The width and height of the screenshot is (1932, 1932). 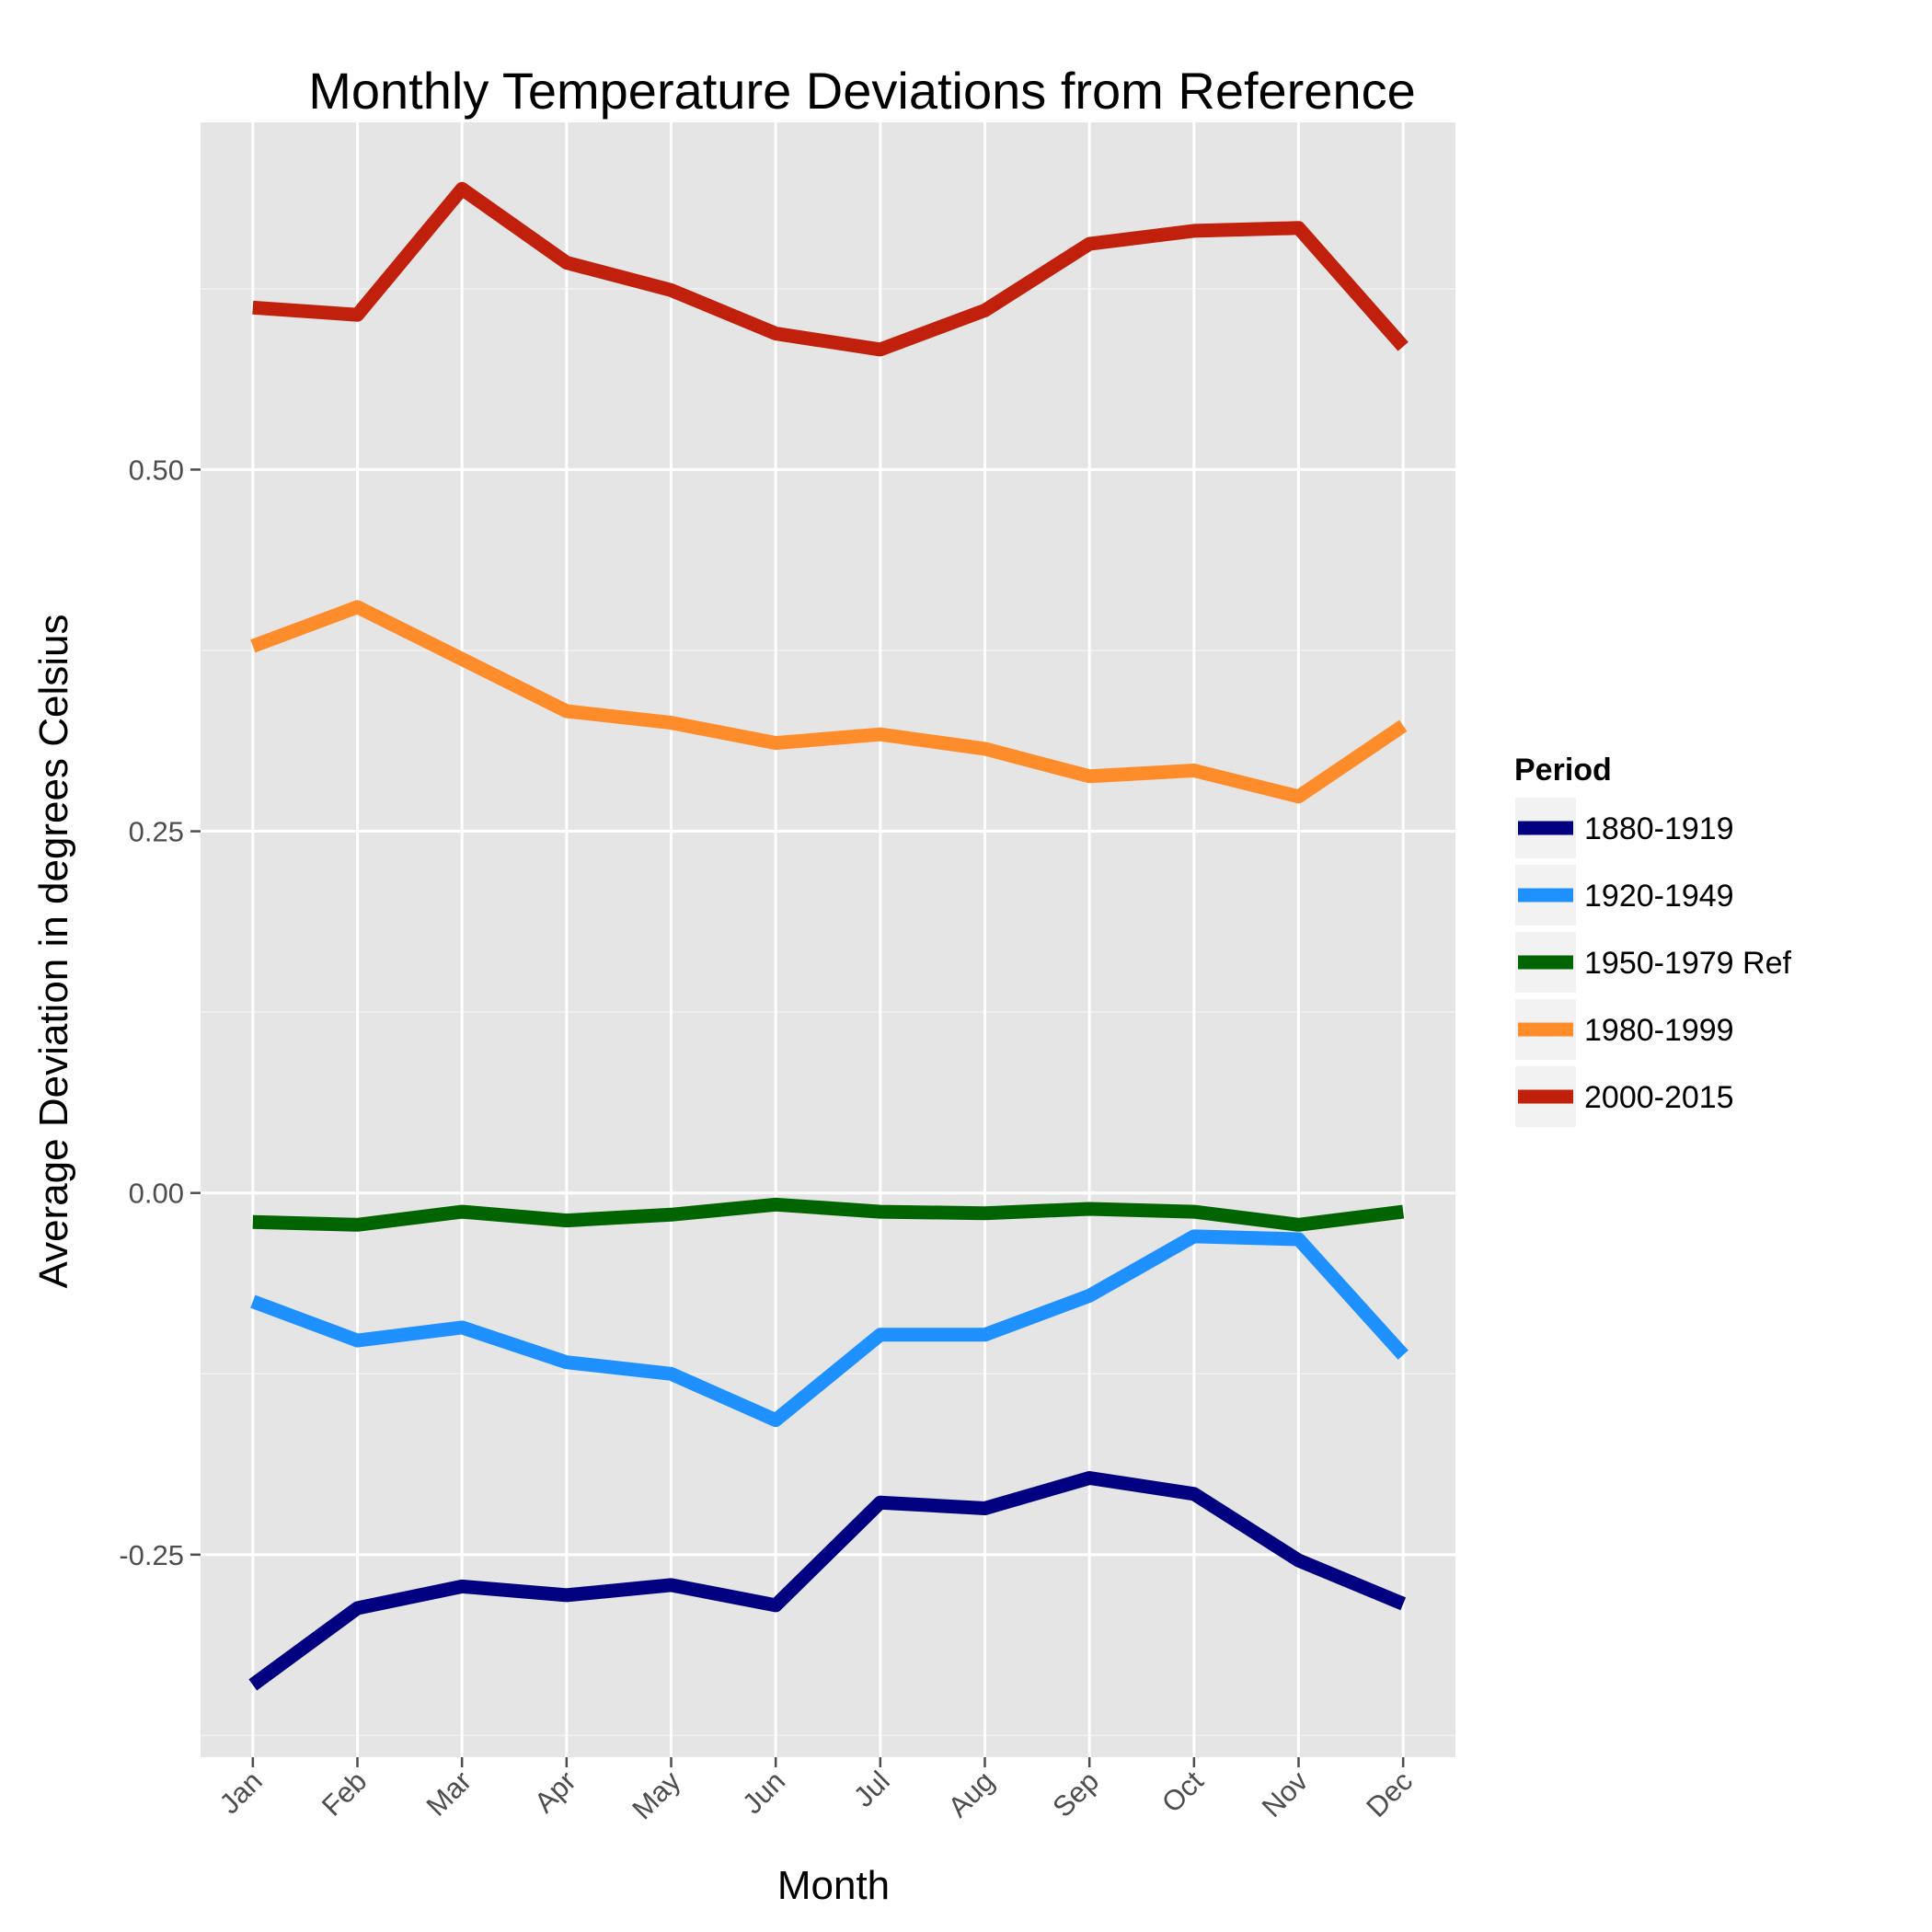 What do you see at coordinates (160, 1012) in the screenshot?
I see `y-axis: -0.25 0.00 0.25 0.50` at bounding box center [160, 1012].